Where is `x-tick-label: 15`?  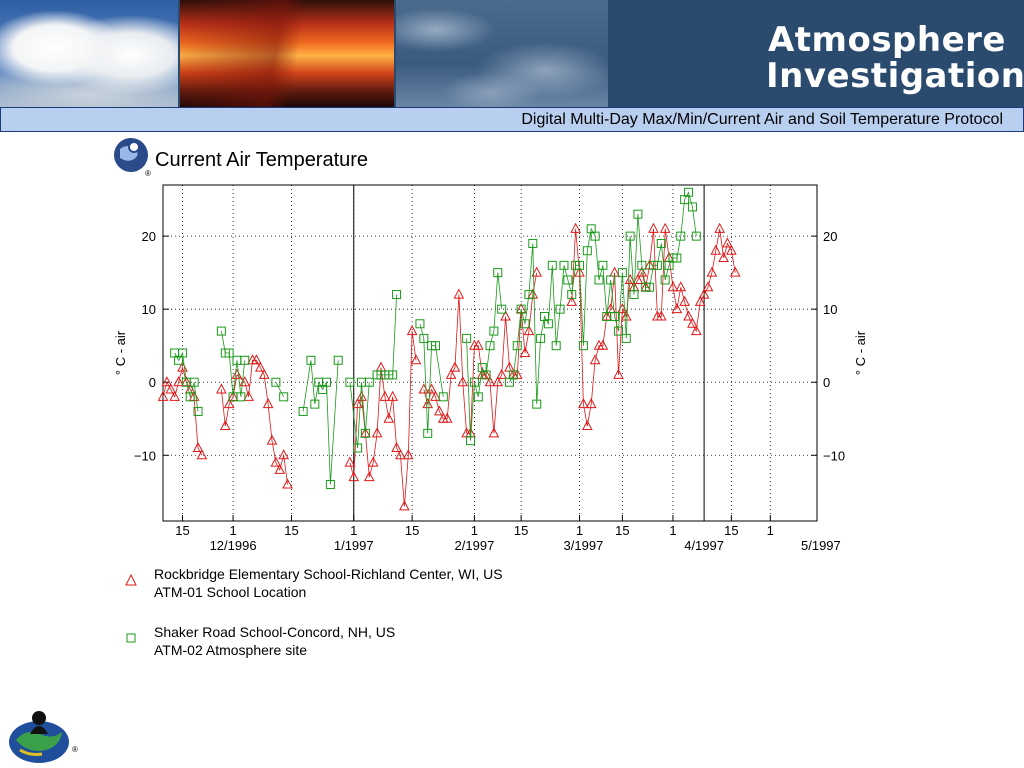 x-tick-label: 15 is located at coordinates (182, 530).